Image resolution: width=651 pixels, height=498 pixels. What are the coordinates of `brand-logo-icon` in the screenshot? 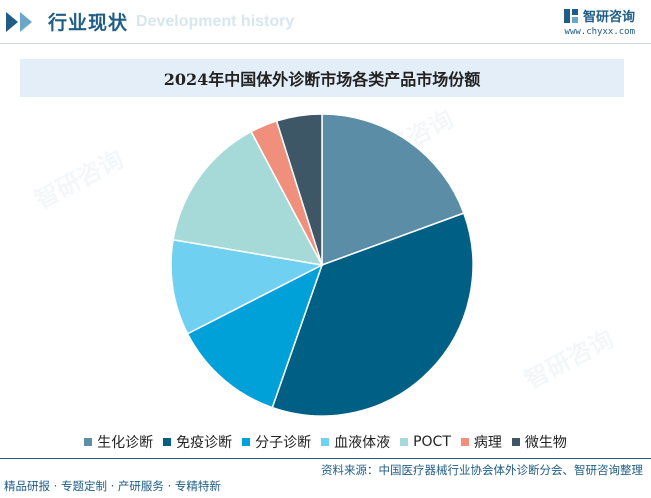 It's located at (570, 15).